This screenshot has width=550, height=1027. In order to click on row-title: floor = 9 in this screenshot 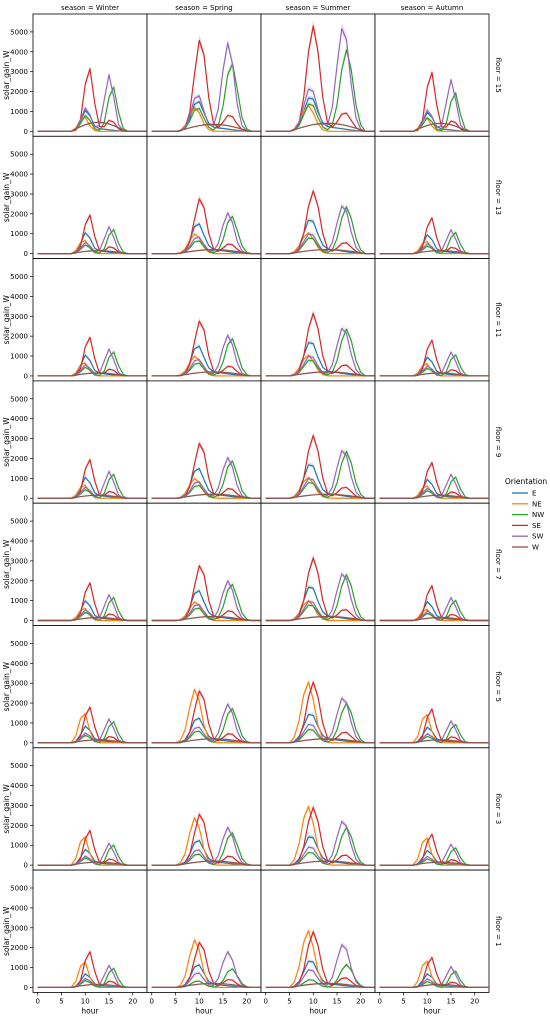, I will do `click(498, 442)`.